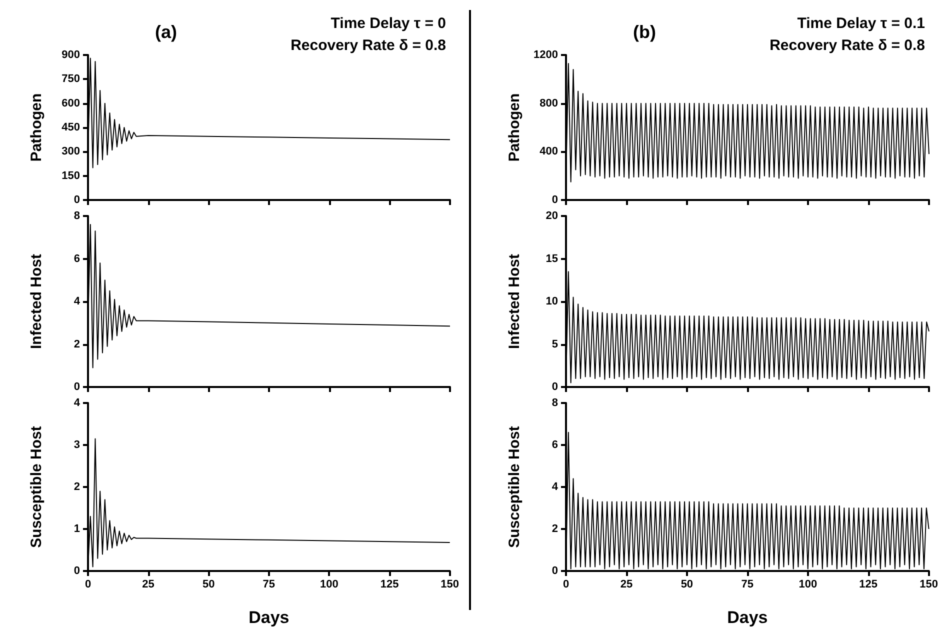  Describe the element at coordinates (388, 23) in the screenshot. I see `text: Time Delay τ = 0` at that location.